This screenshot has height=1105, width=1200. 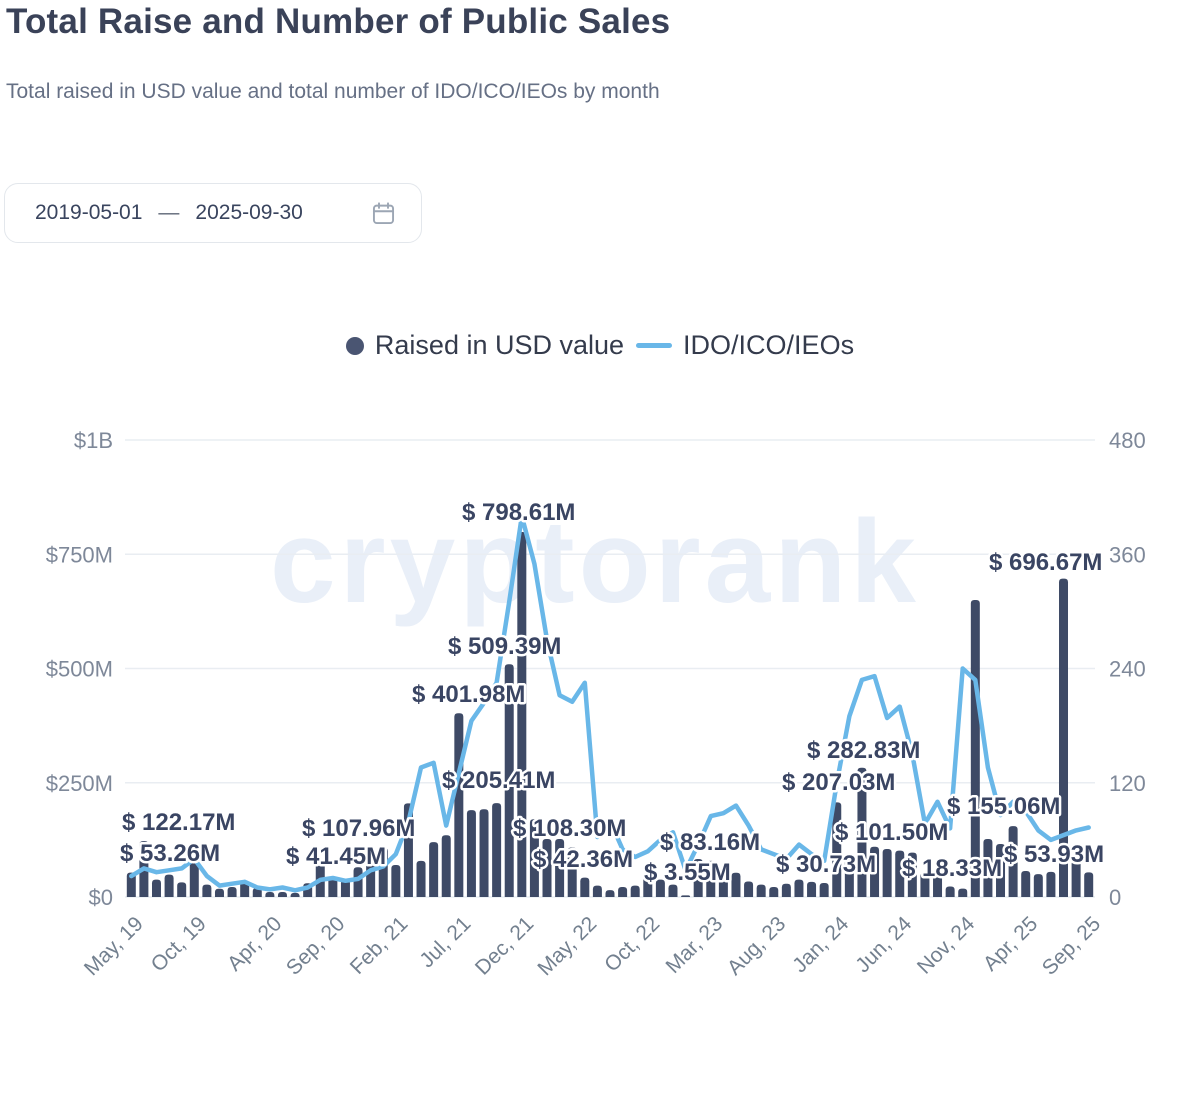 I want to click on right-axis-tick: 480, so click(x=1127, y=441).